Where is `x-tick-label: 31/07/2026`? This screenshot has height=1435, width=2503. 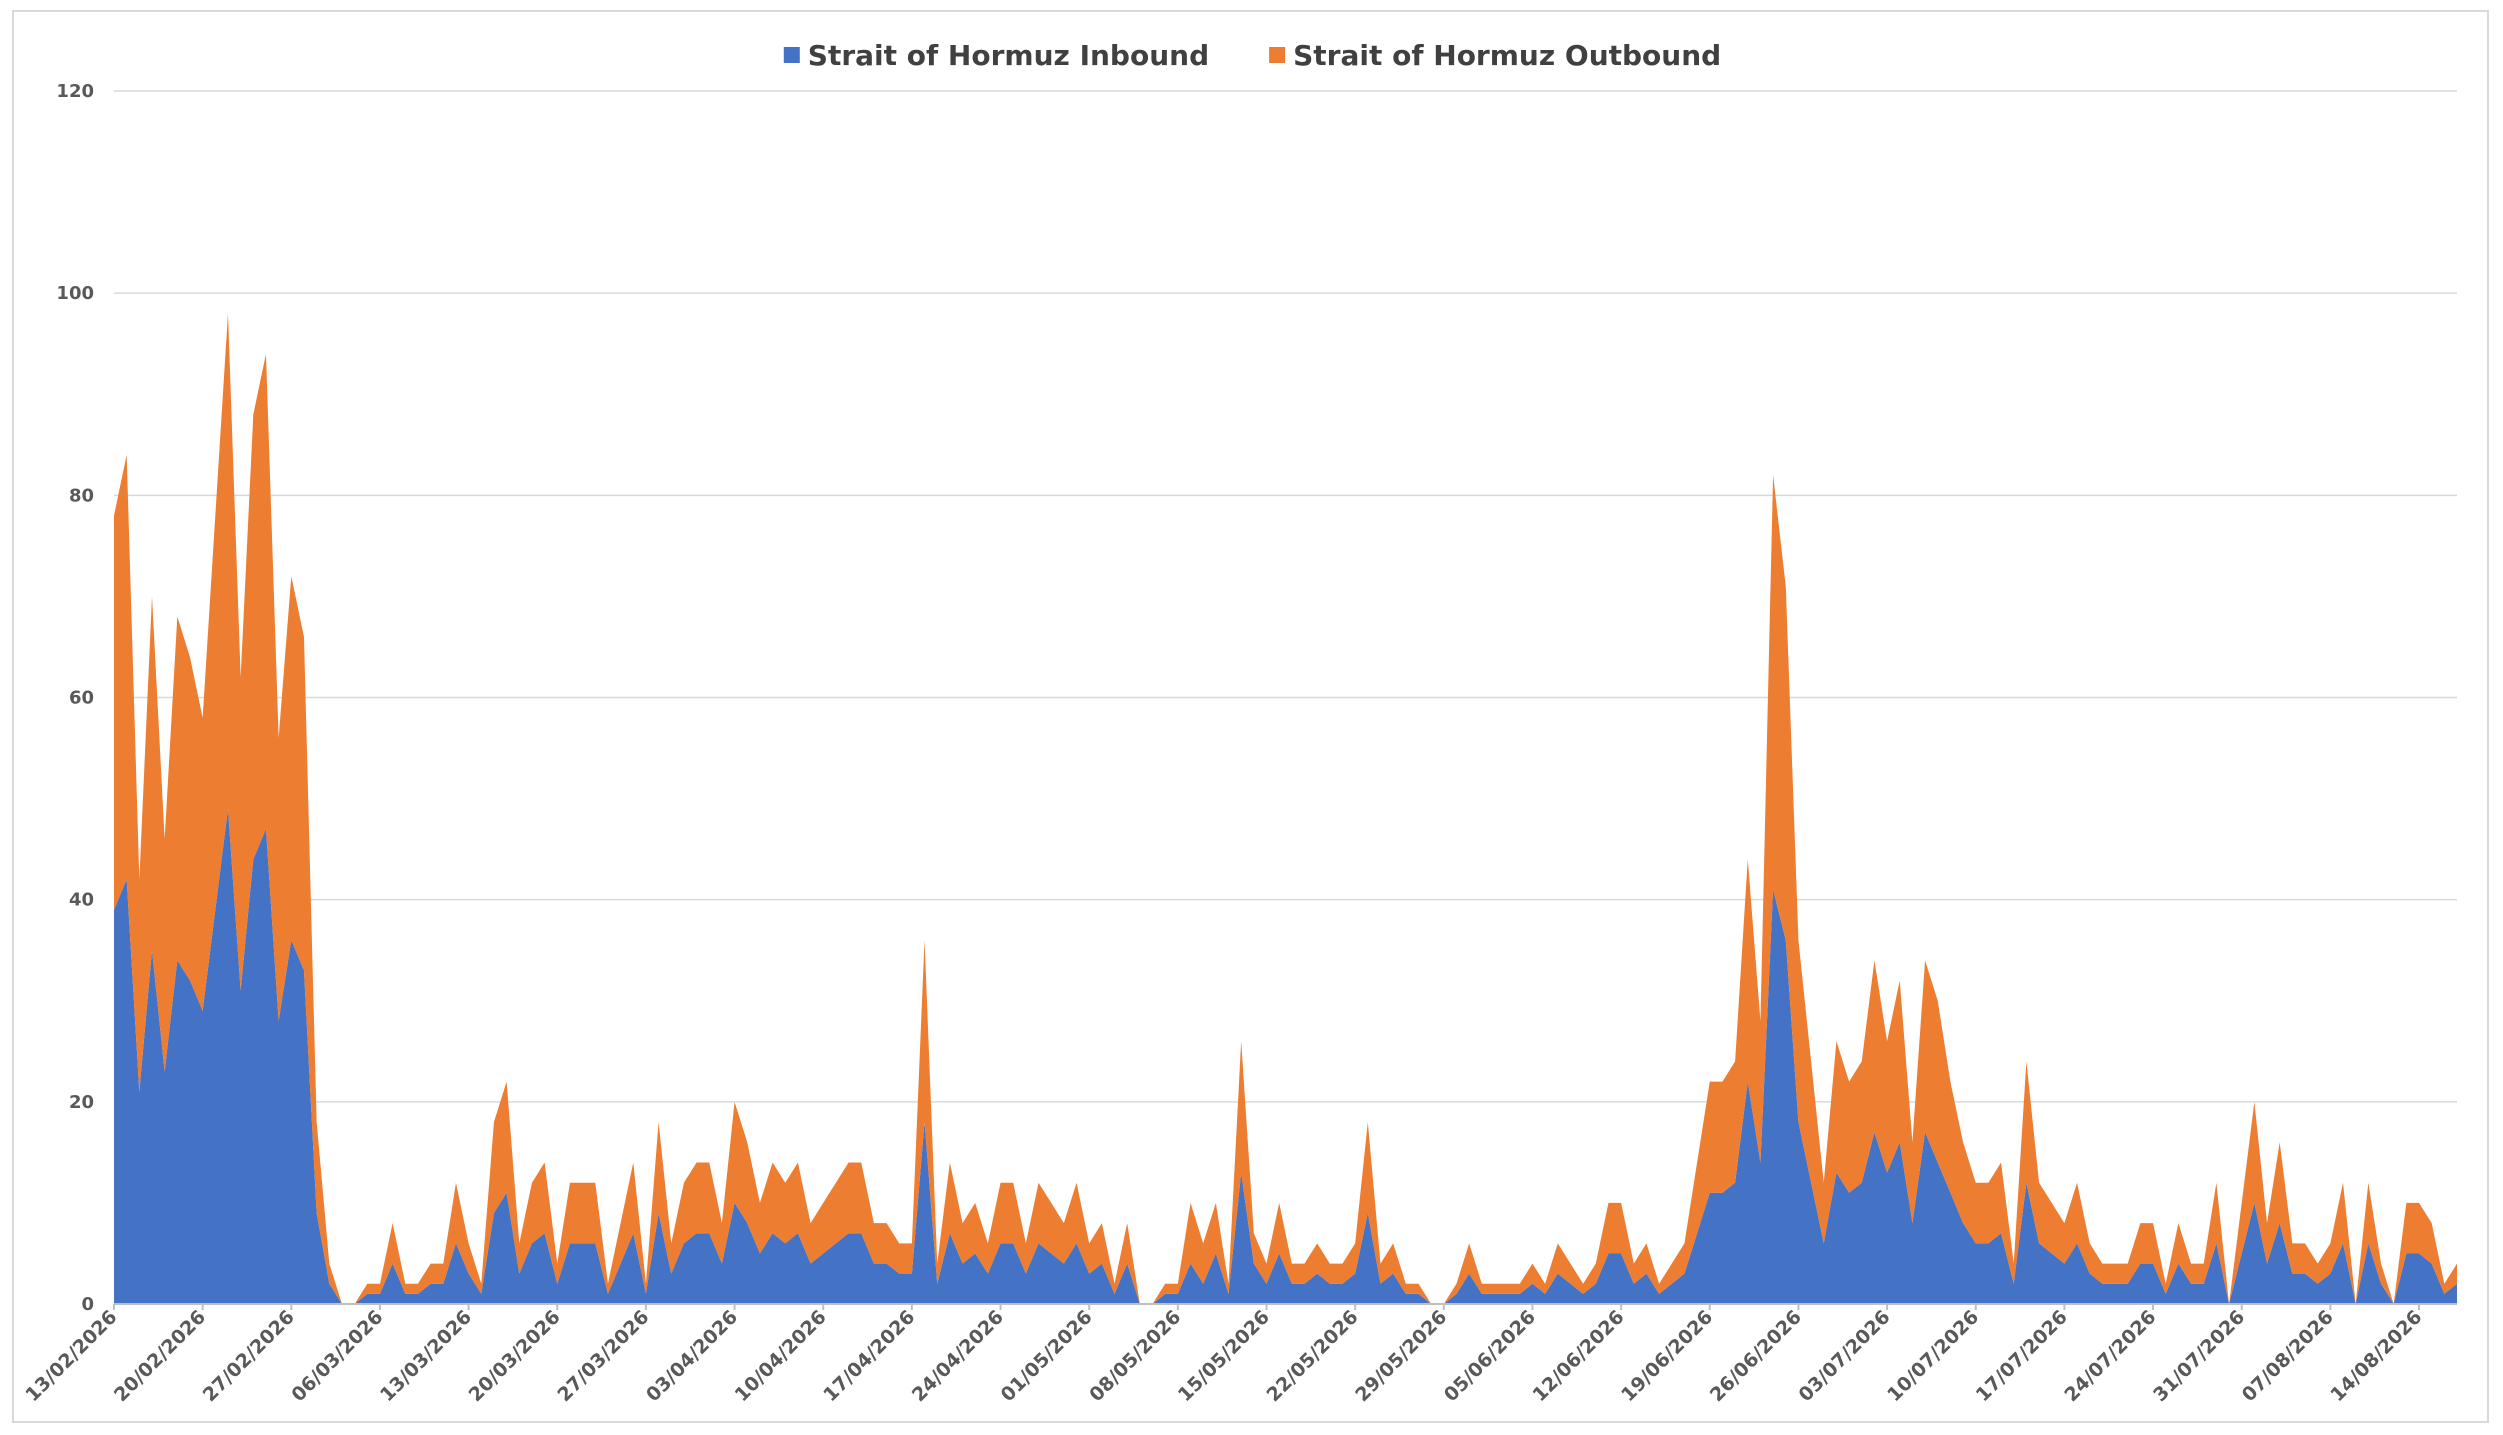 x-tick-label: 31/07/2026 is located at coordinates (2199, 1356).